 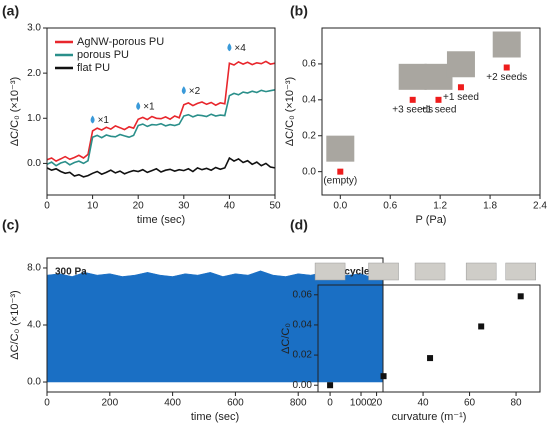 What do you see at coordinates (347, 272) in the screenshot?
I see `annotation: 1000 cycles` at bounding box center [347, 272].